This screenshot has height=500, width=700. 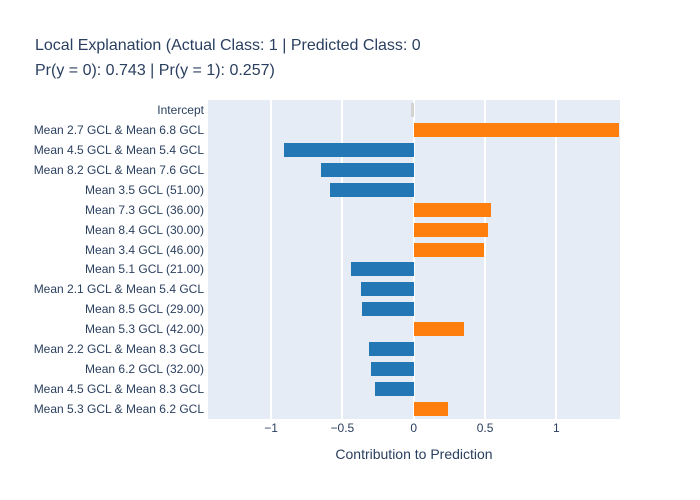 What do you see at coordinates (452, 209) in the screenshot?
I see `bar-mean-7.3-gcl-36.00-` at bounding box center [452, 209].